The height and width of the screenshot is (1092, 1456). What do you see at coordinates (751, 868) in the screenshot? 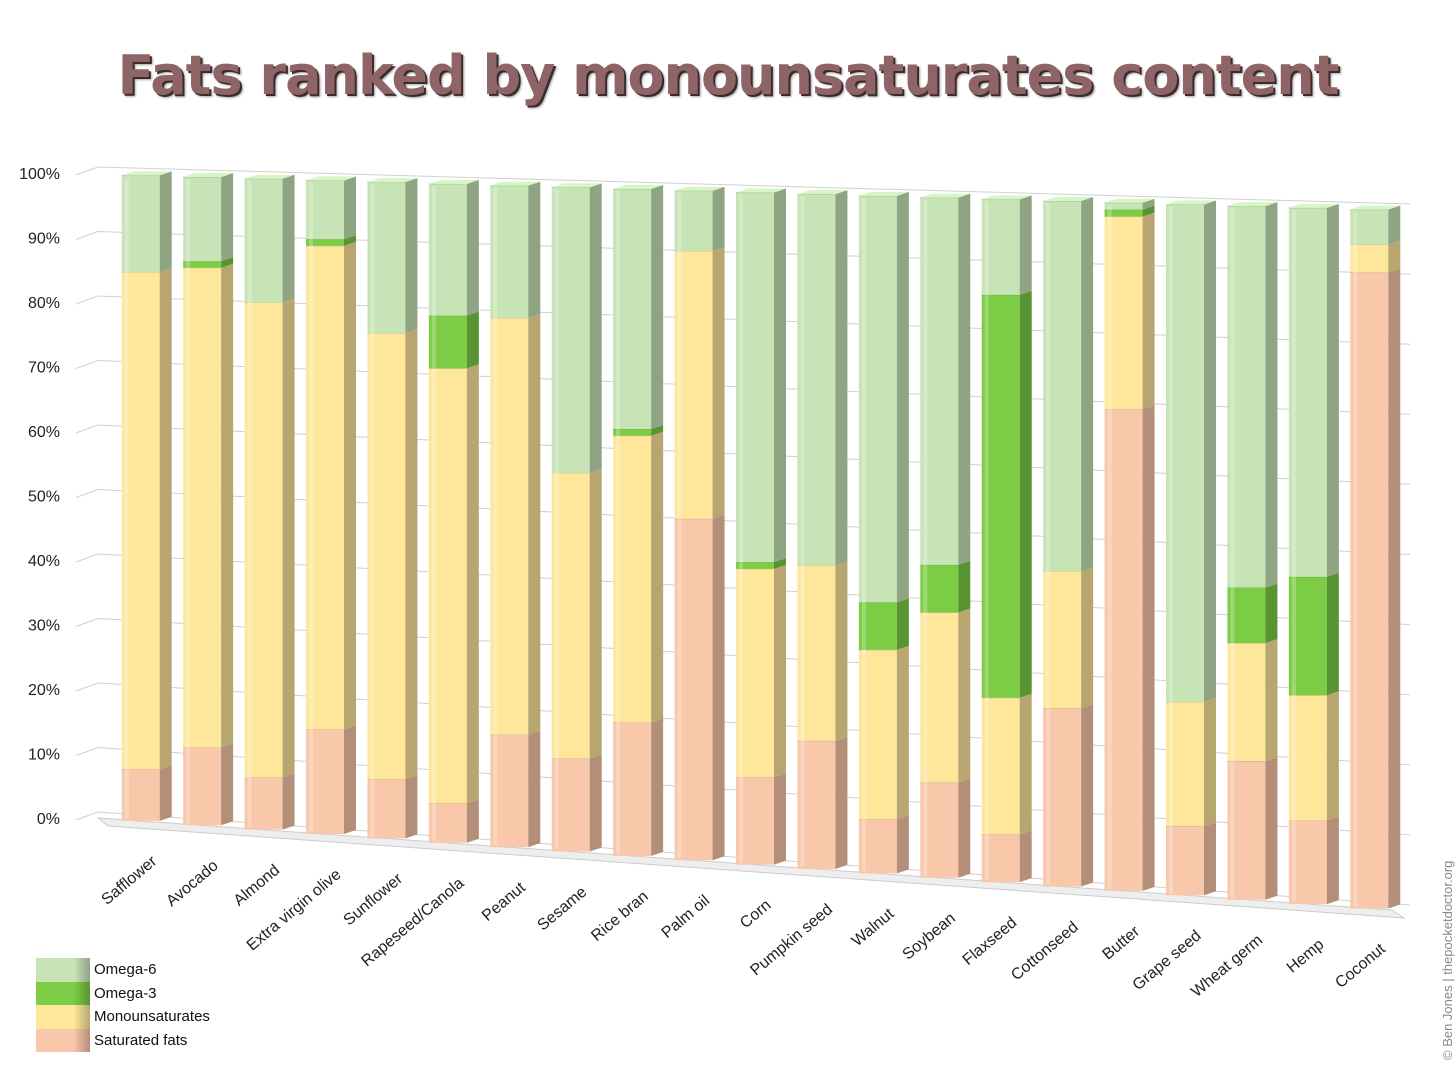
I see `chart-floor` at bounding box center [751, 868].